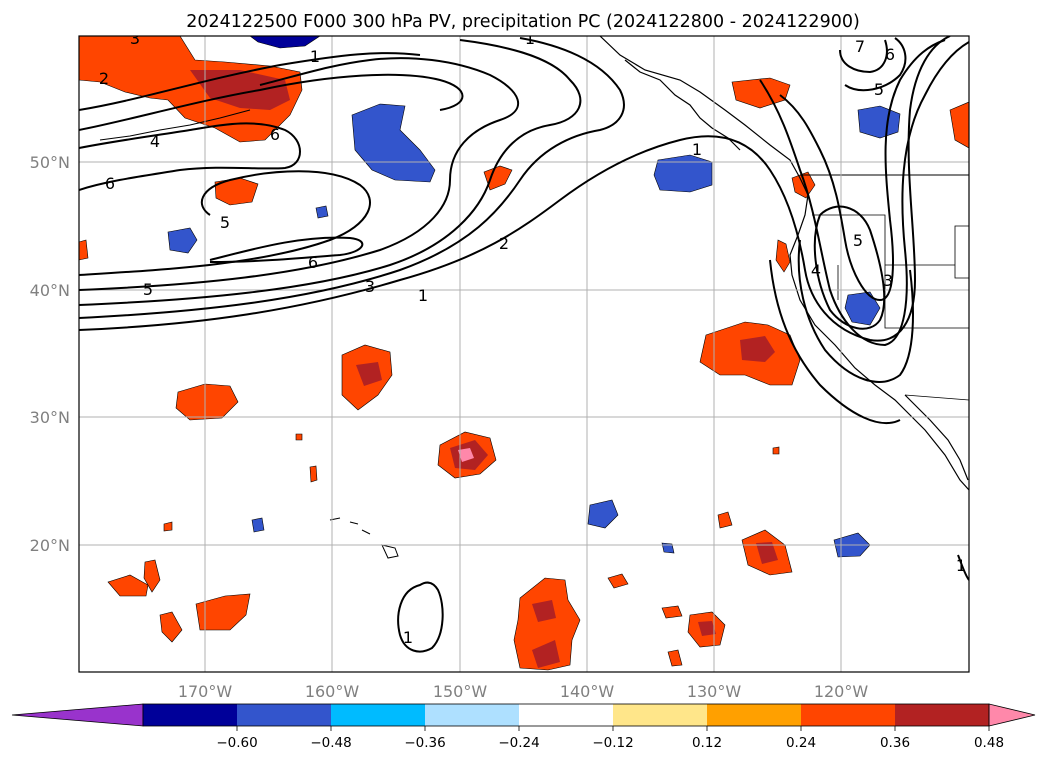 Image resolution: width=1047 pixels, height=765 pixels. Describe the element at coordinates (330, 743) in the screenshot. I see `colorbar-tick-label: −0.48` at that location.